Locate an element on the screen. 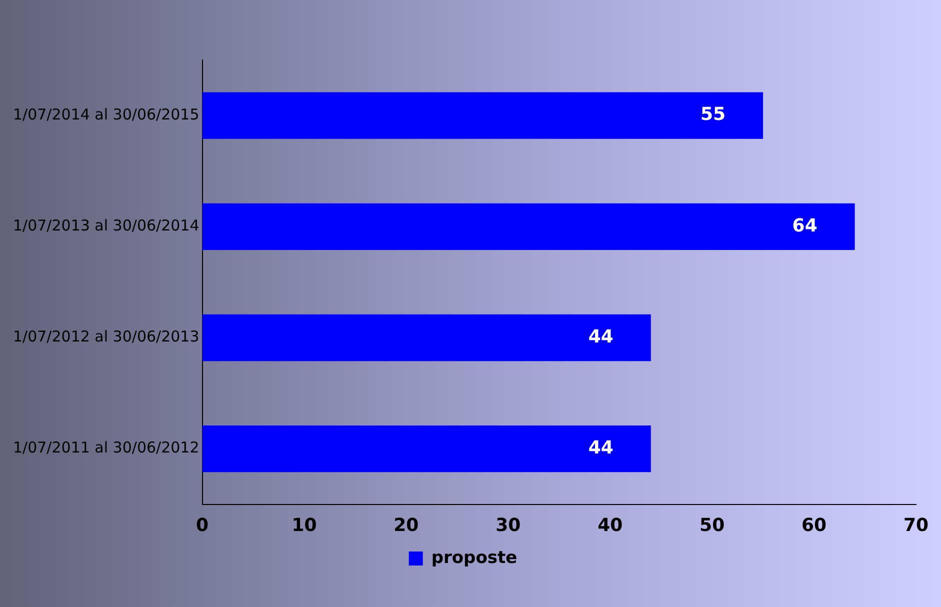  data-label: 64 is located at coordinates (805, 225).